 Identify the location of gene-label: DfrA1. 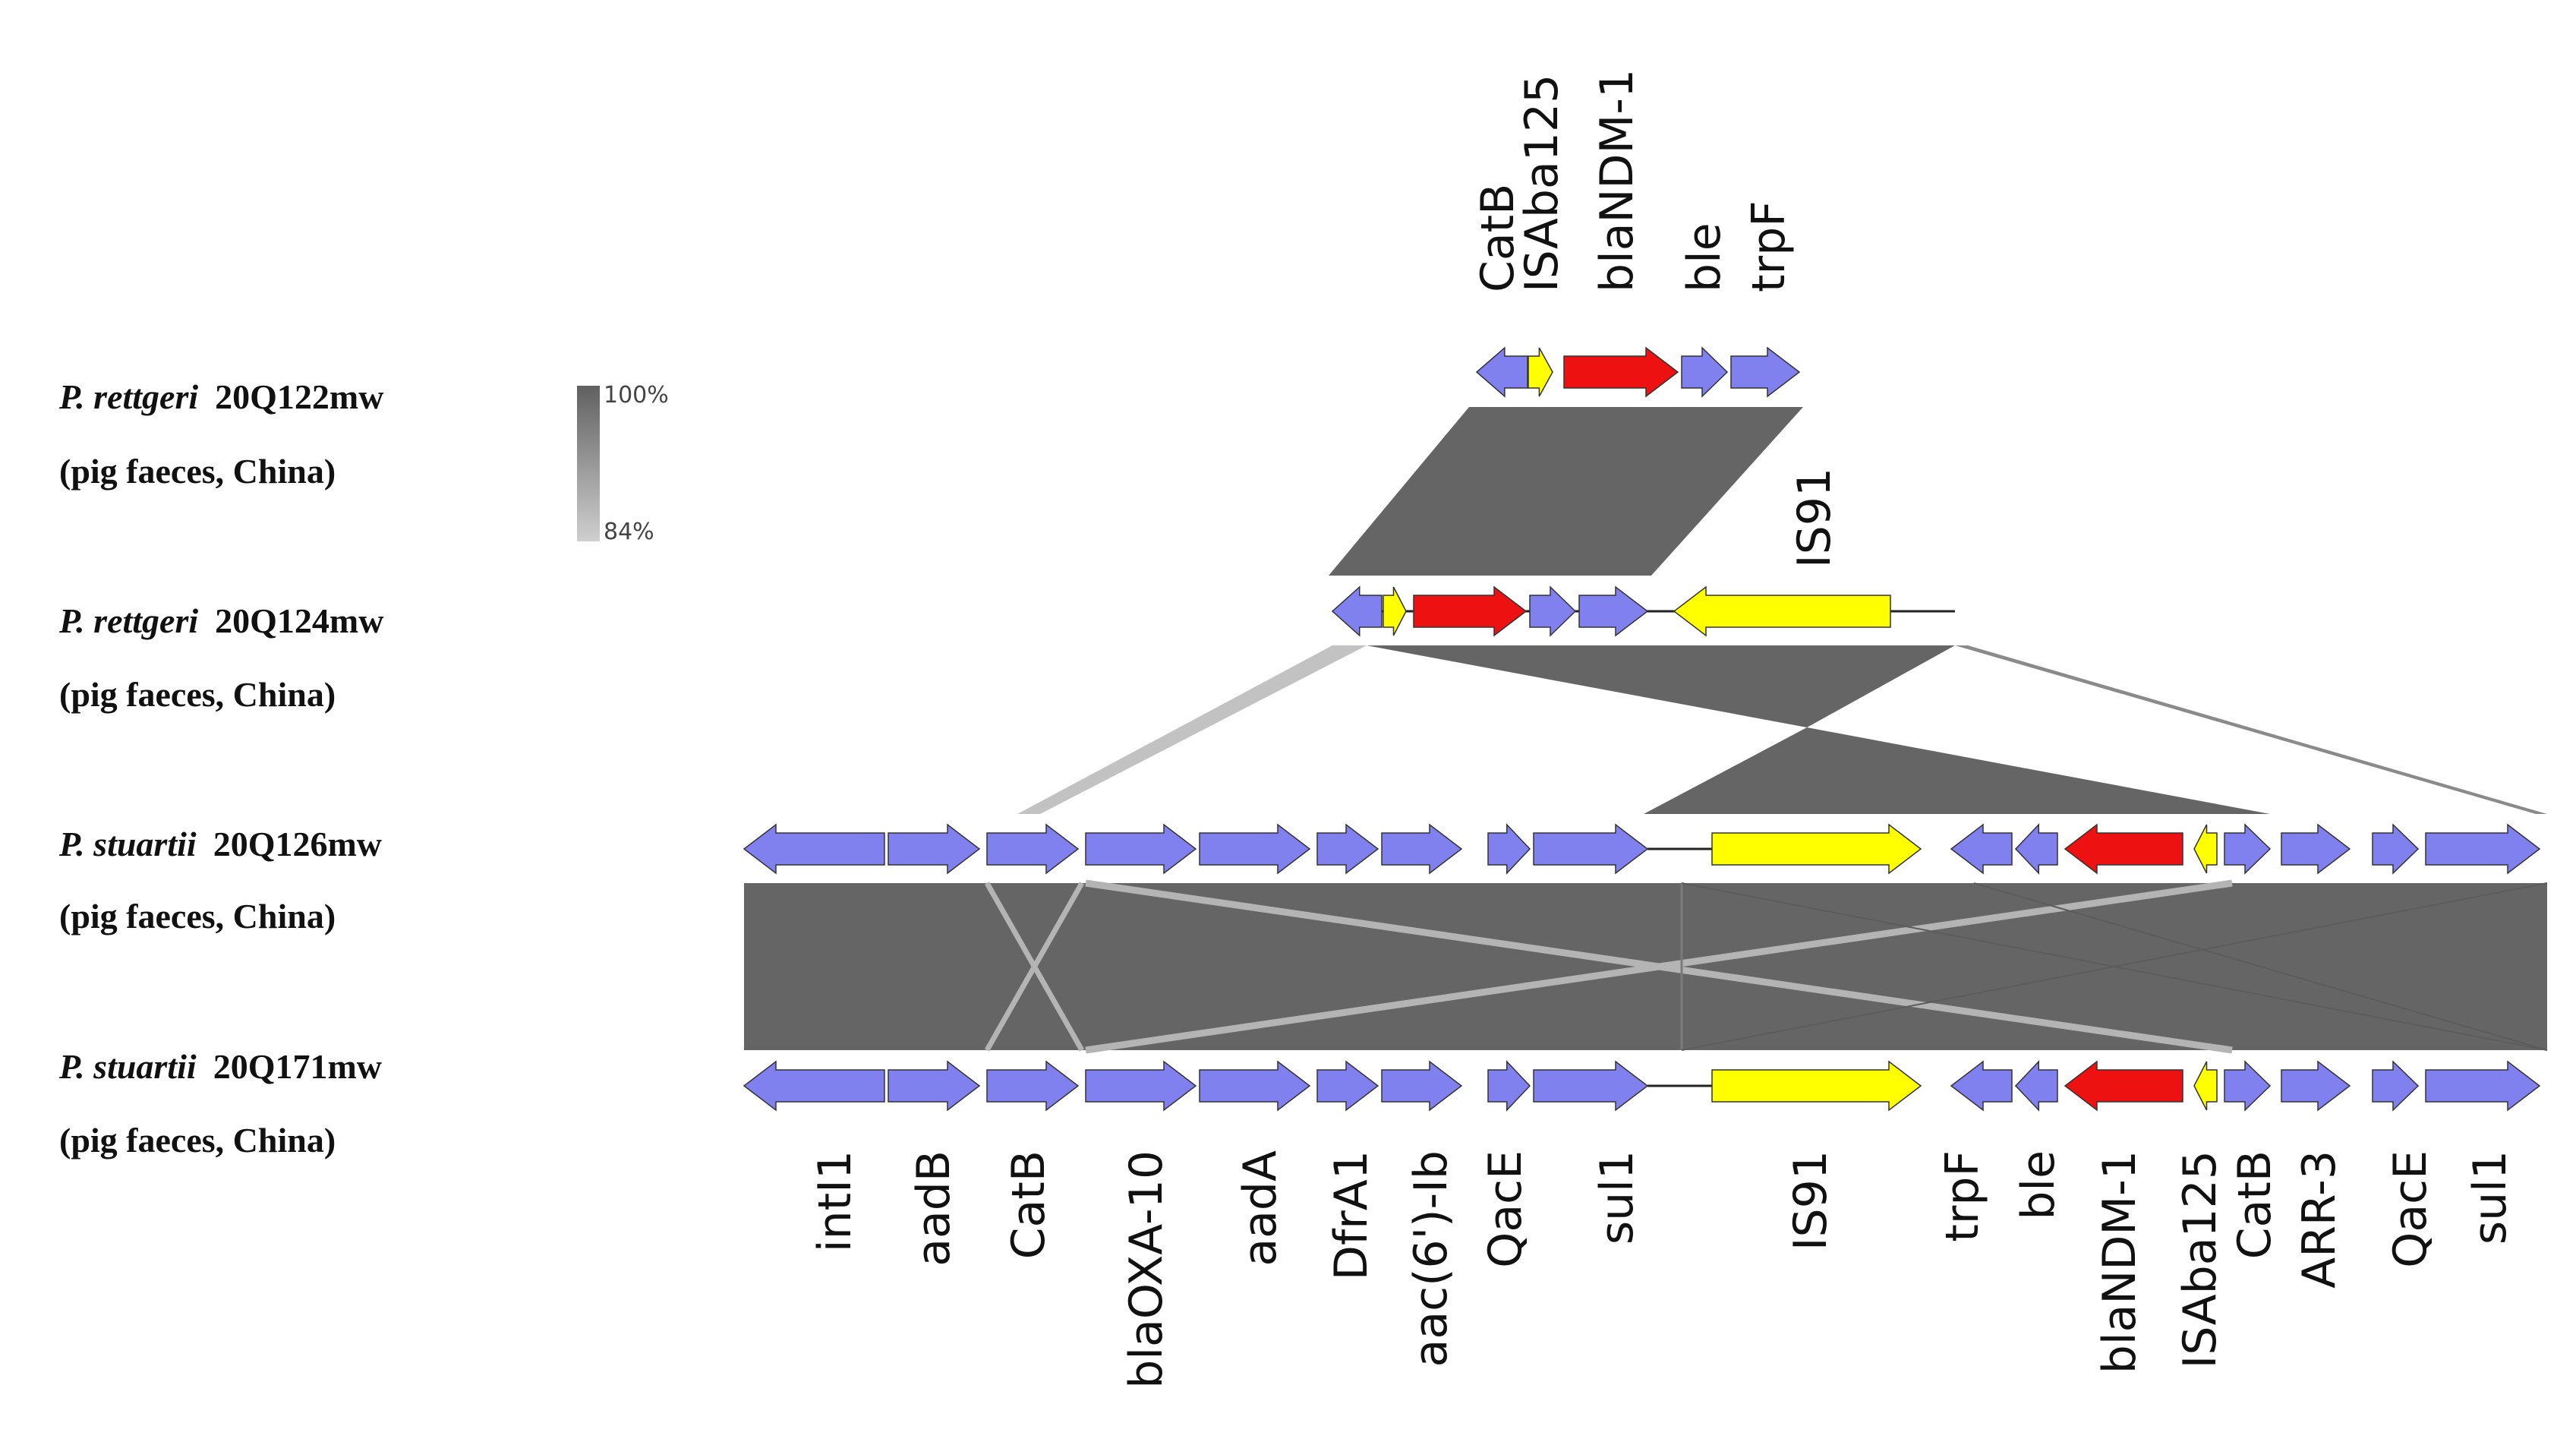
(1351, 1215).